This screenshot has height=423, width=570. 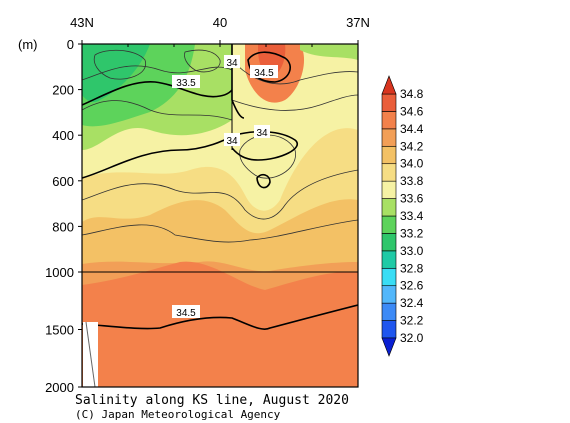 I want to click on x-tick-label: 40, so click(x=220, y=22).